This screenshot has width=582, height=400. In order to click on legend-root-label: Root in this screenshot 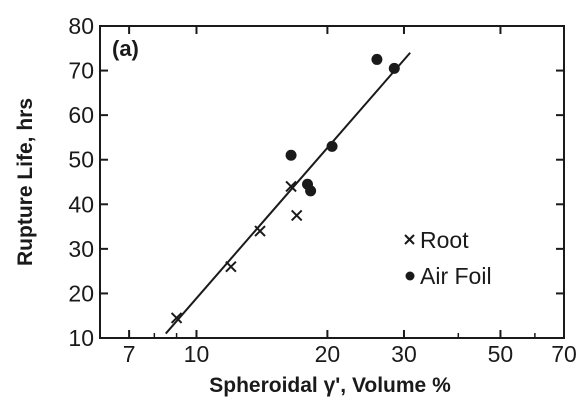, I will do `click(444, 240)`.